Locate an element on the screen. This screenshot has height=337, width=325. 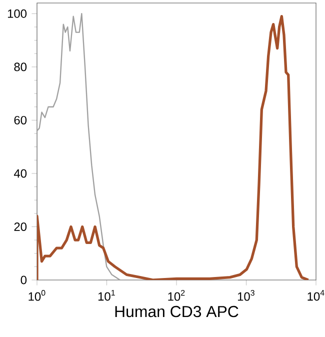
y-tick-label: 60 is located at coordinates (20, 120).